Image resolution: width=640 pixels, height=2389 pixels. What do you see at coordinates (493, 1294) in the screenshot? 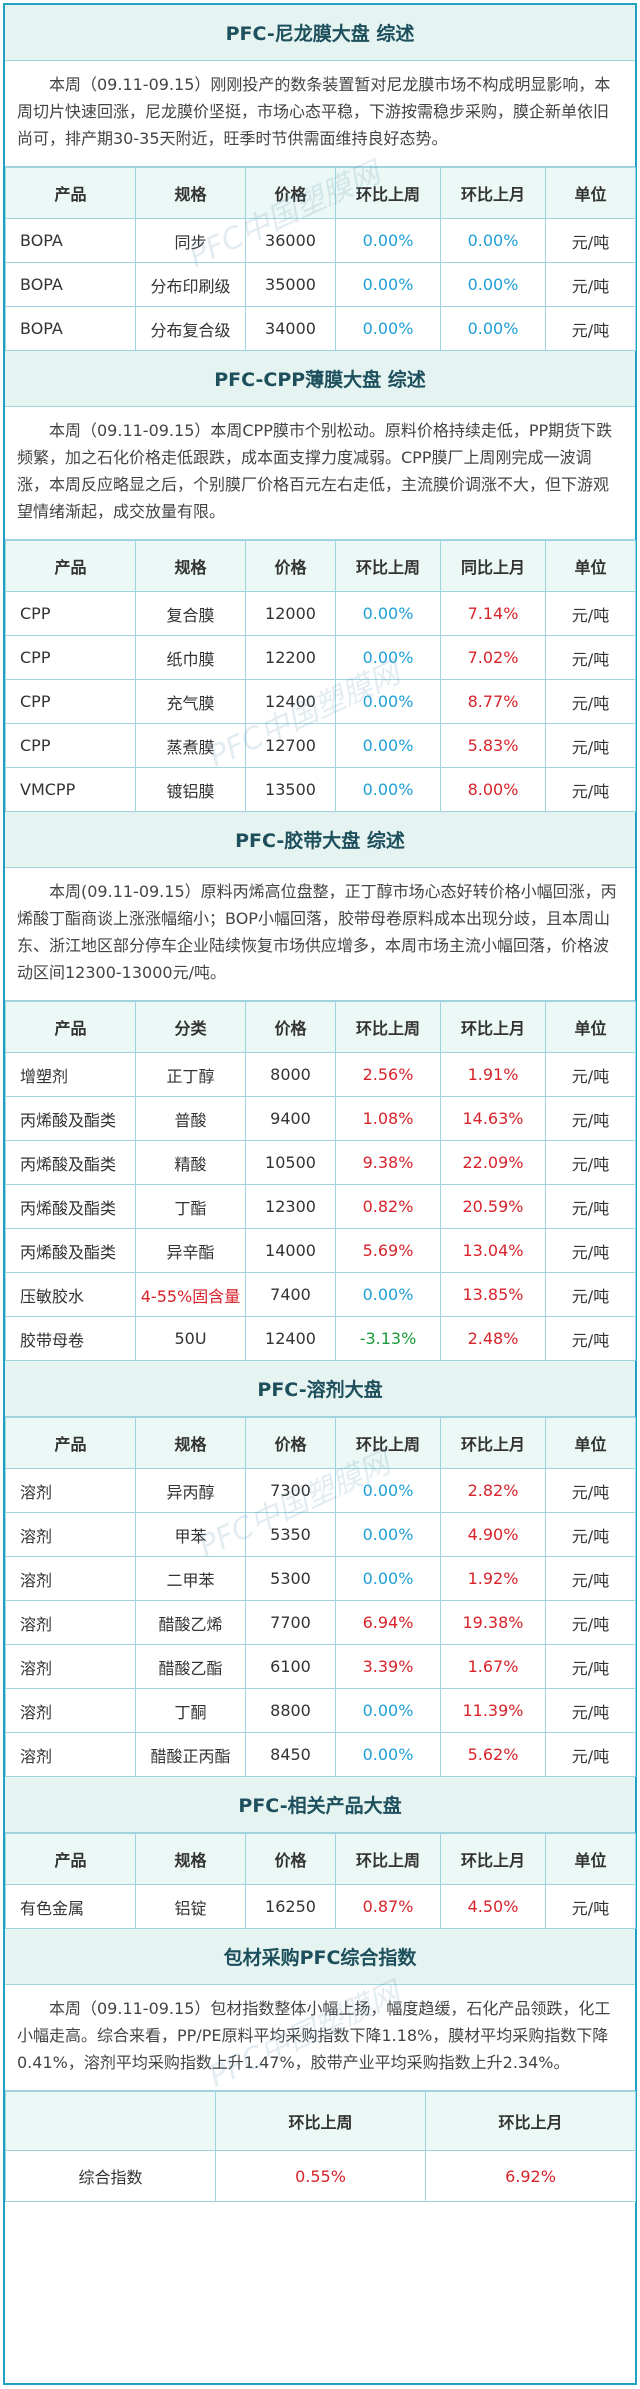
I see `table-cell: 13.85%` at bounding box center [493, 1294].